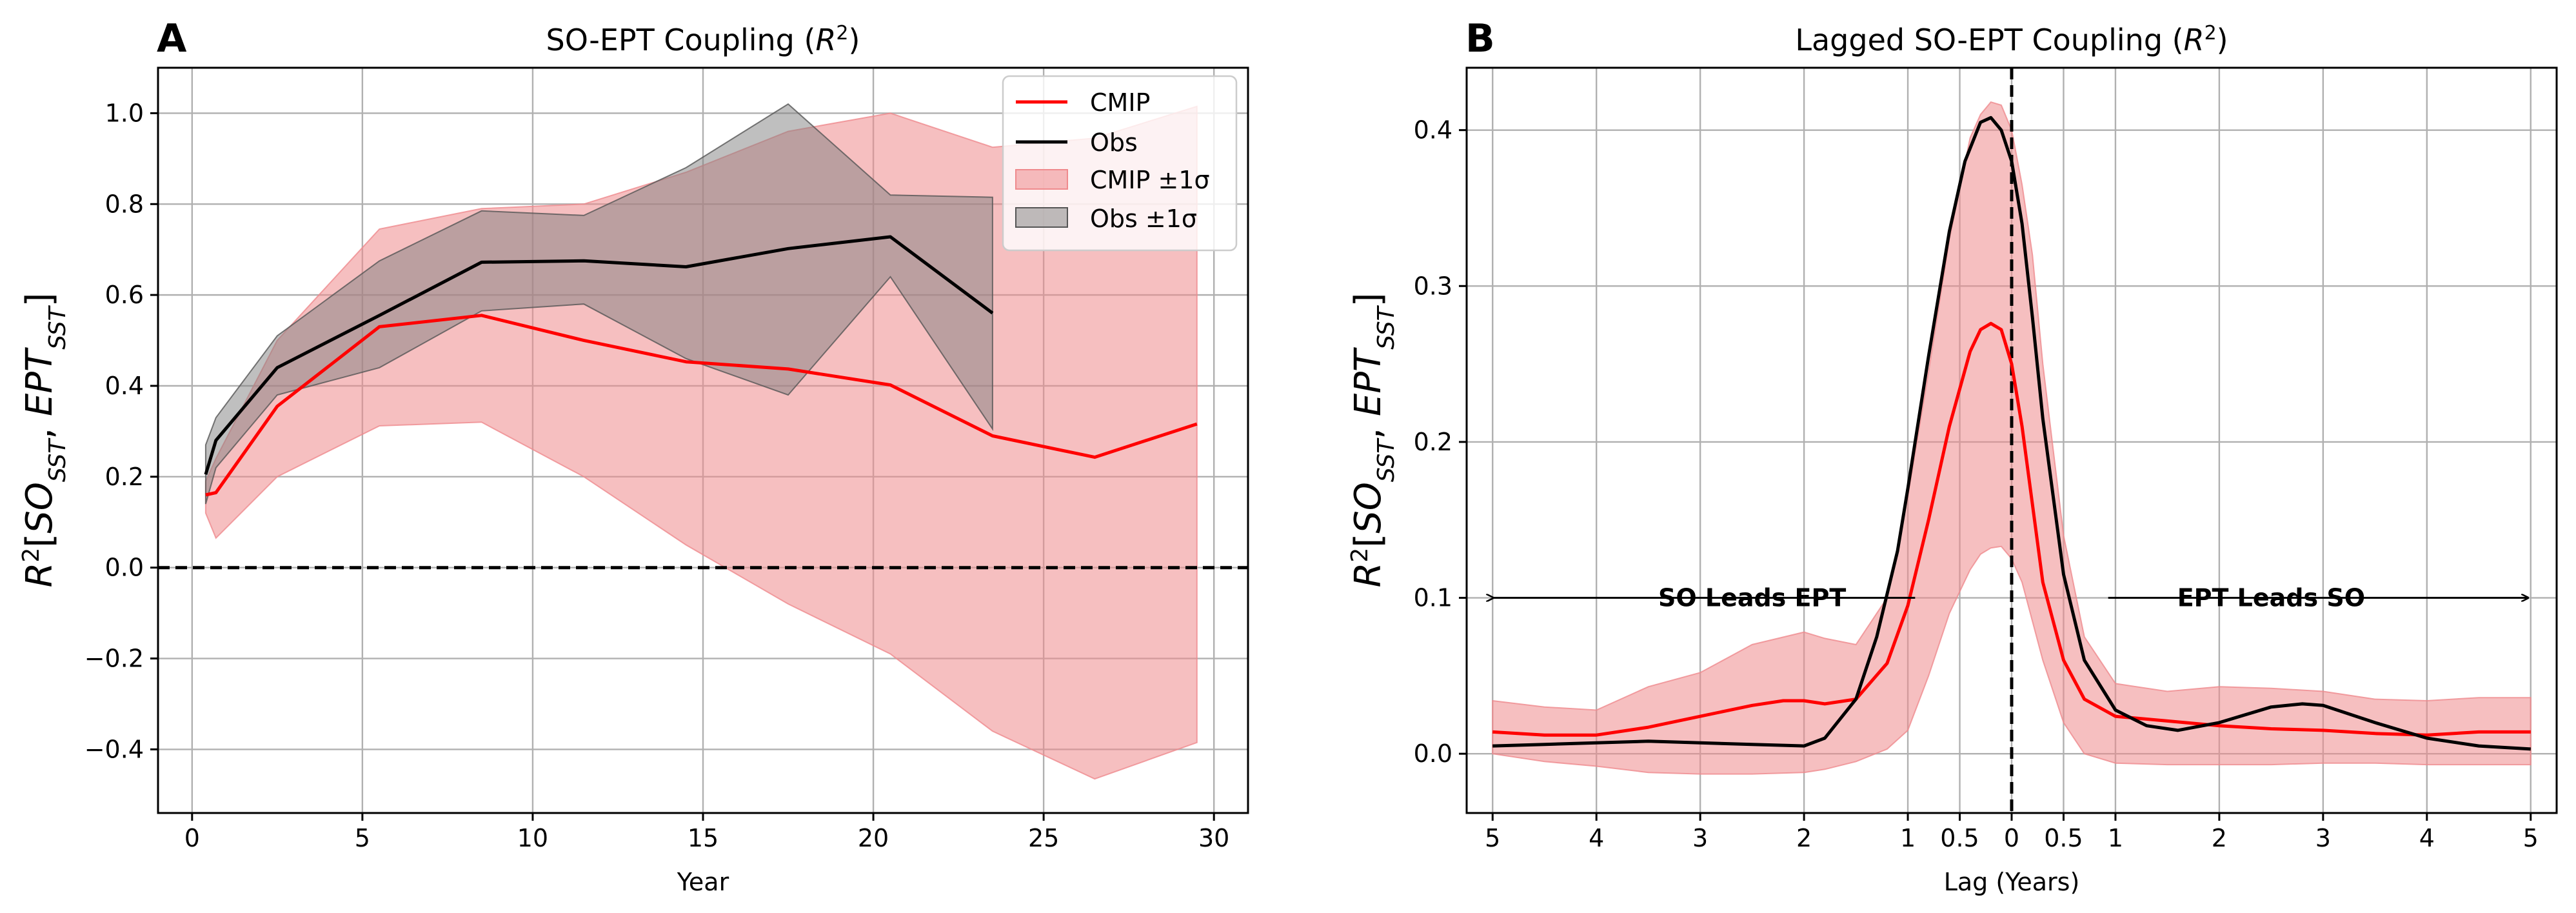 Image resolution: width=2576 pixels, height=913 pixels. I want to click on y-tick-label: 0.8, so click(125, 204).